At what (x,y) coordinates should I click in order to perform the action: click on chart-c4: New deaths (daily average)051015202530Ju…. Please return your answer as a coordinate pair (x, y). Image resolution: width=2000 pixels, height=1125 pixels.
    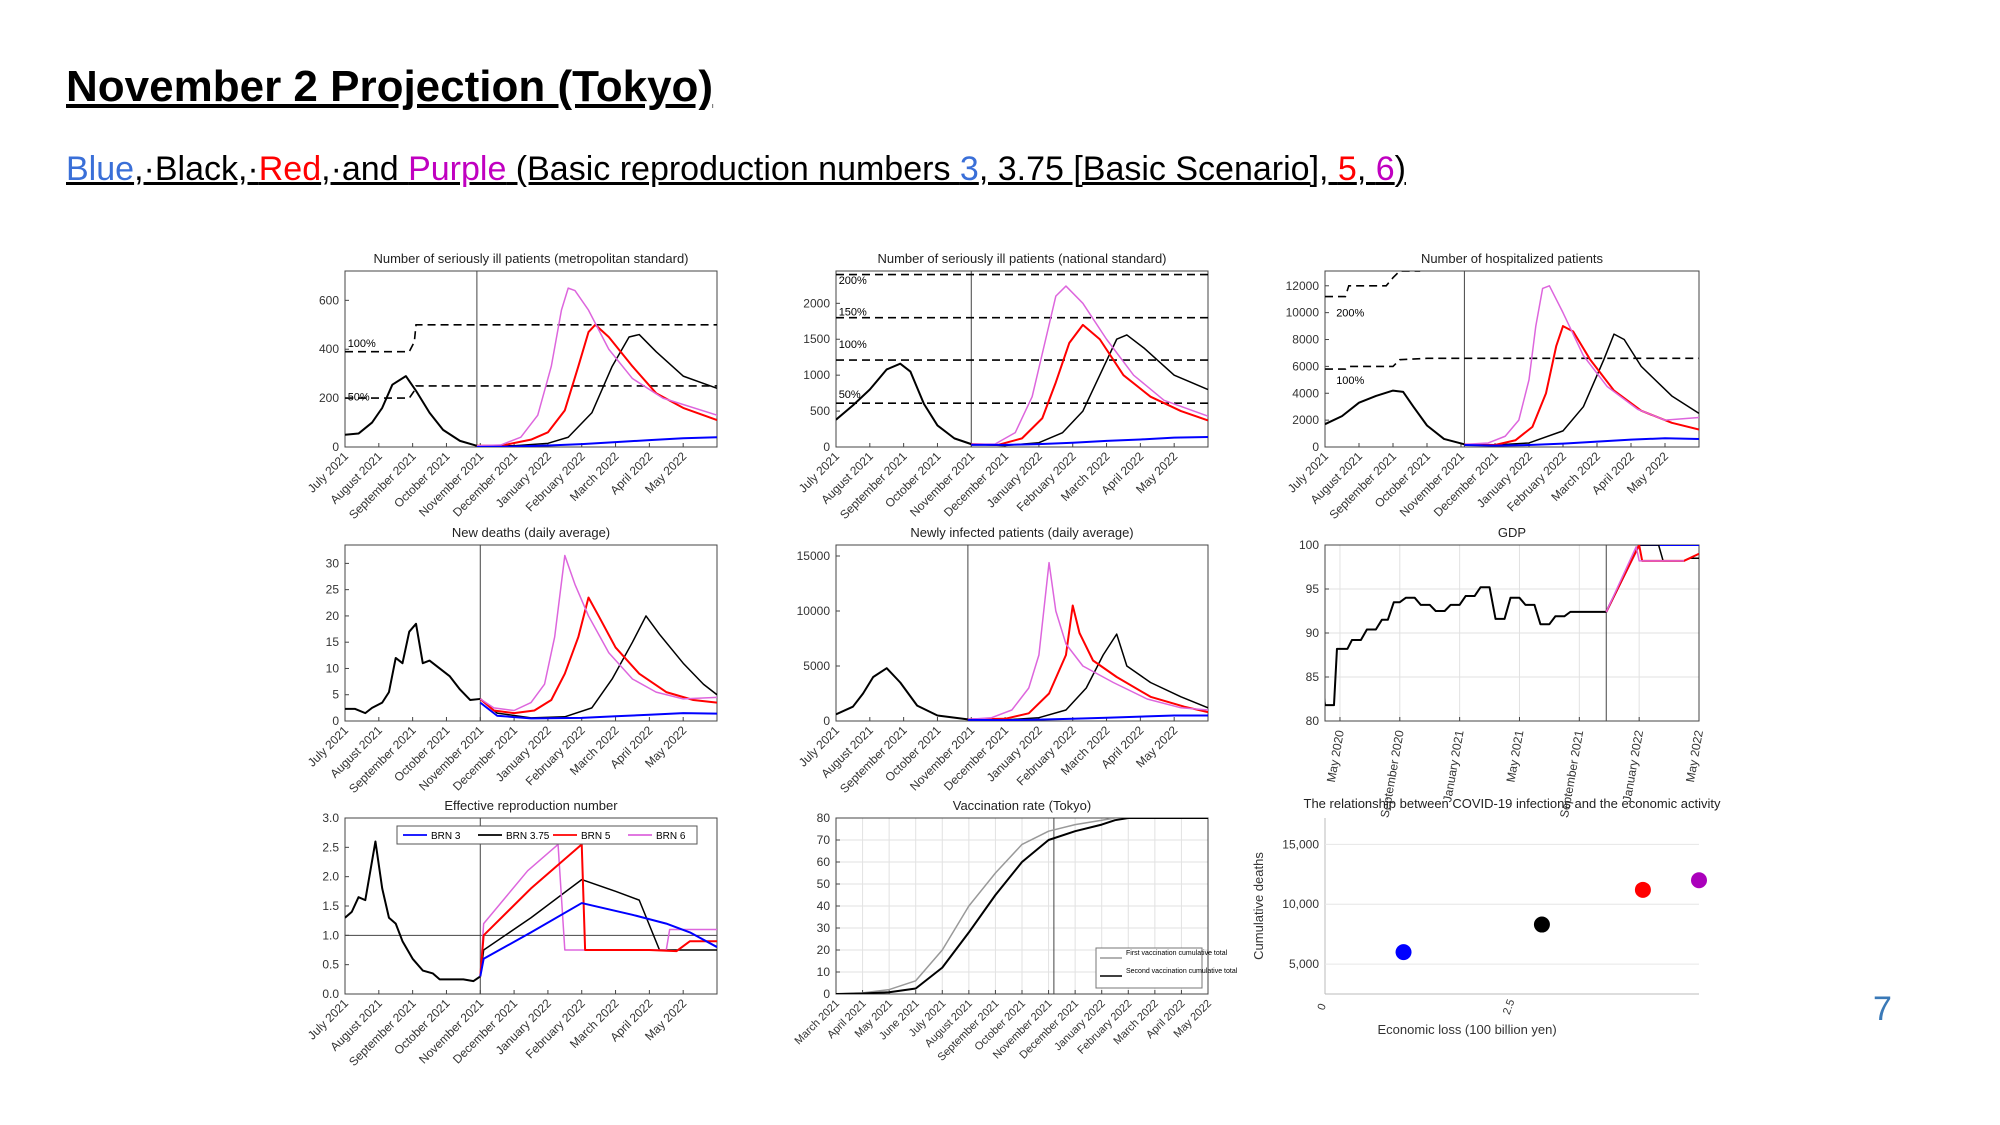
    Looking at the image, I should click on (511, 660).